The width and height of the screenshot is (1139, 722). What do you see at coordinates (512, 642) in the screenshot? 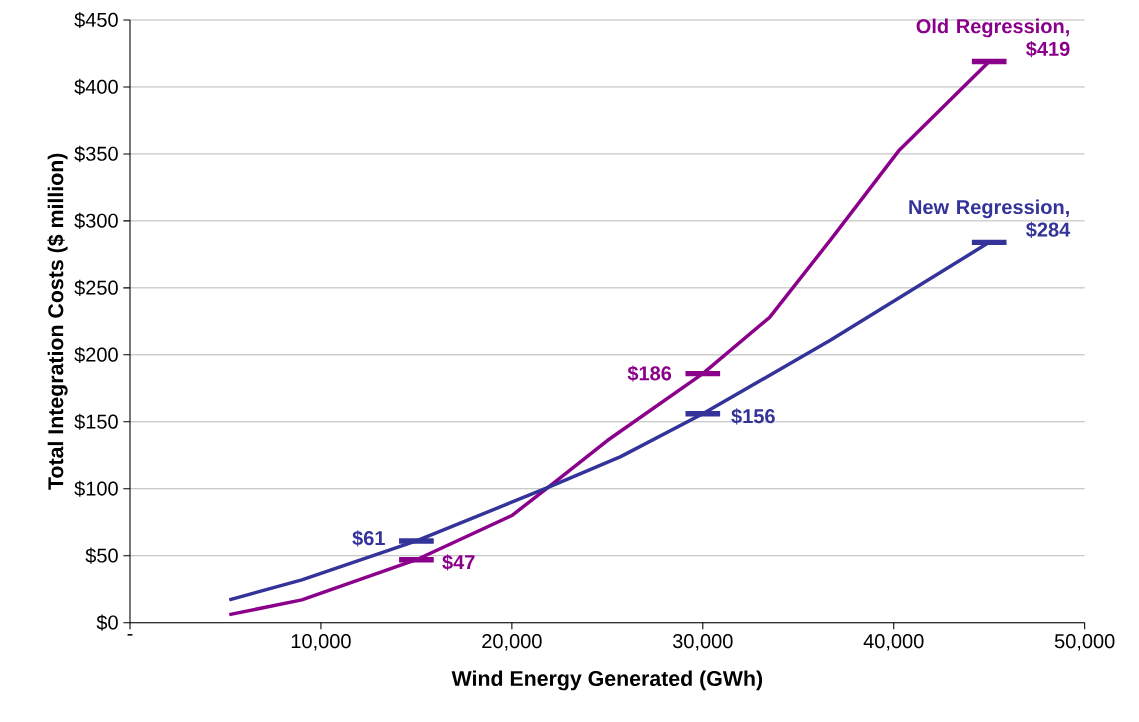
I see `x-tick-label: 20,000` at bounding box center [512, 642].